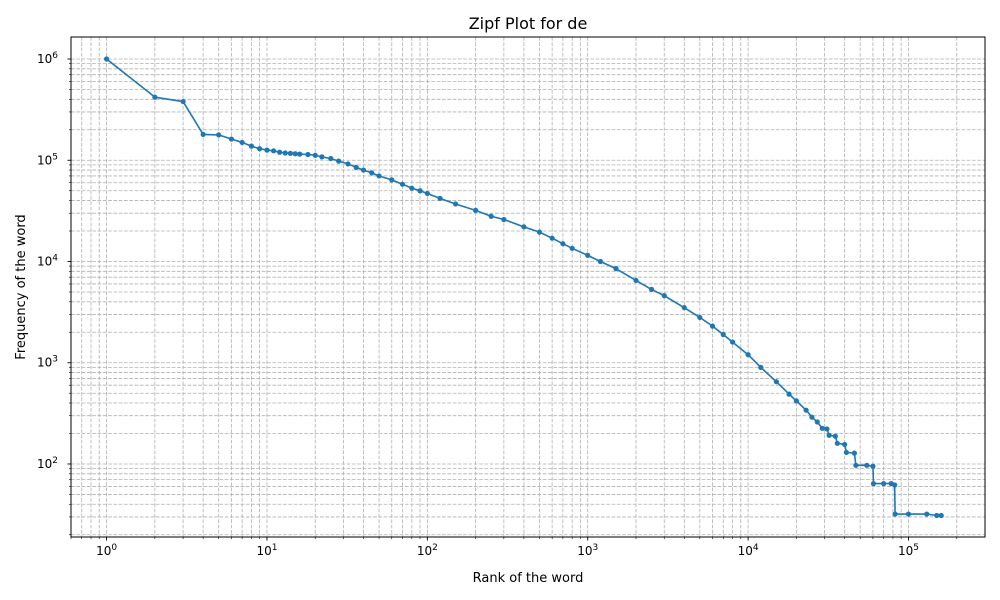 The image size is (1000, 600). I want to click on x-tick-label: 103, so click(587, 550).